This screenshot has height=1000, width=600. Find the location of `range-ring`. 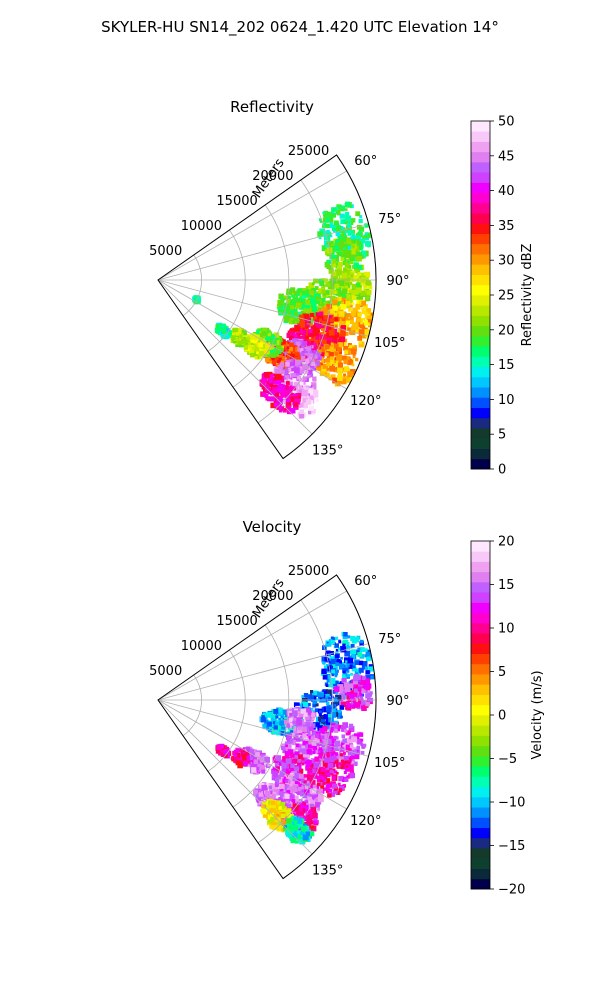

range-ring is located at coordinates (295, 301).